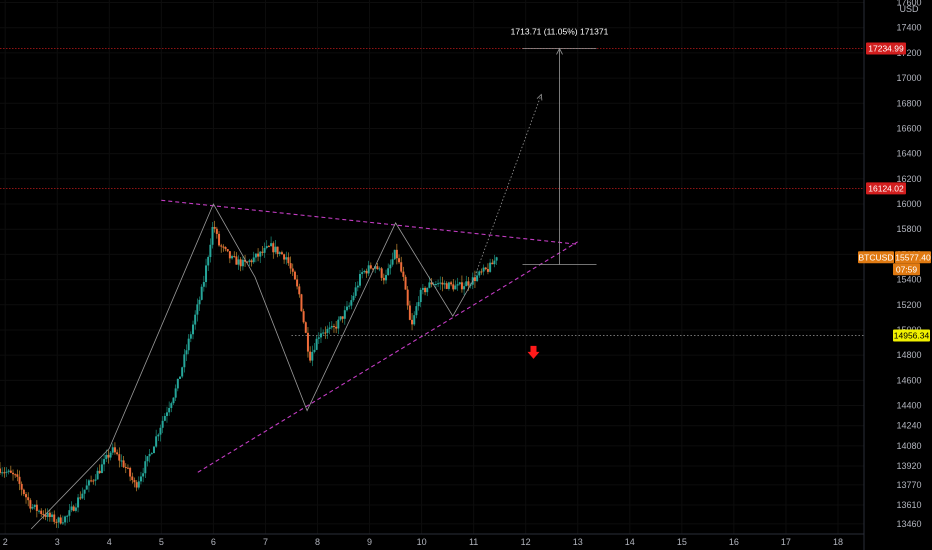  What do you see at coordinates (533, 352) in the screenshot?
I see `down-arrow-shape` at bounding box center [533, 352].